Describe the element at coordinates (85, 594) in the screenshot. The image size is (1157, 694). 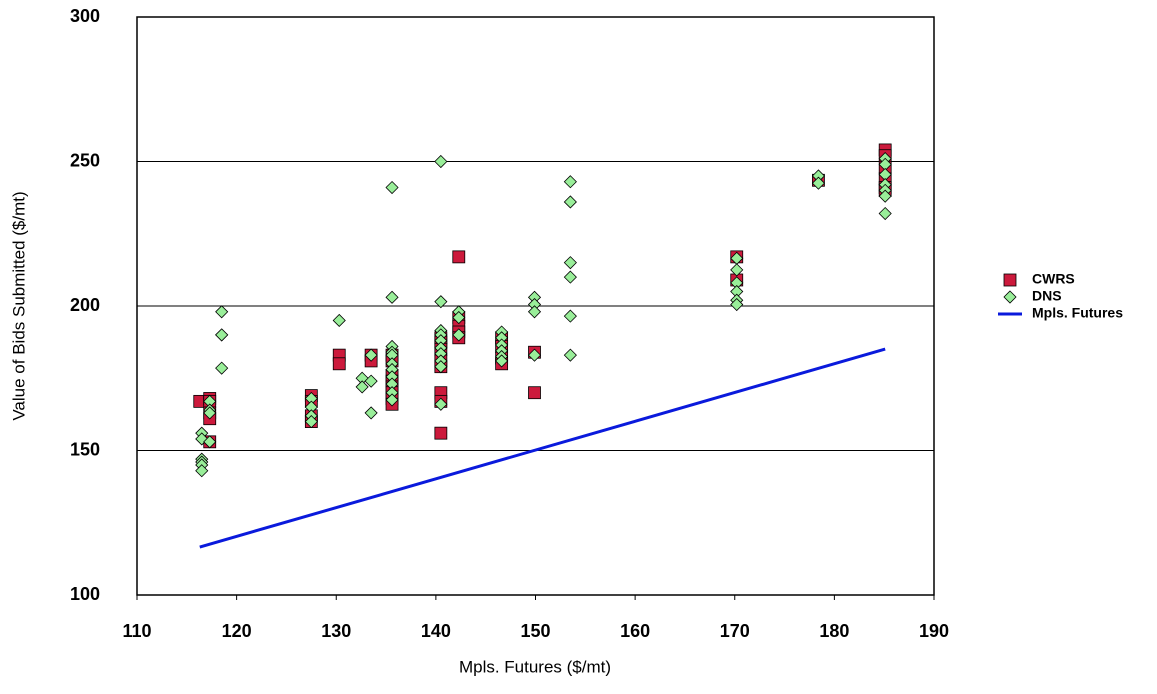
I see `y-tick-label: 100` at that location.